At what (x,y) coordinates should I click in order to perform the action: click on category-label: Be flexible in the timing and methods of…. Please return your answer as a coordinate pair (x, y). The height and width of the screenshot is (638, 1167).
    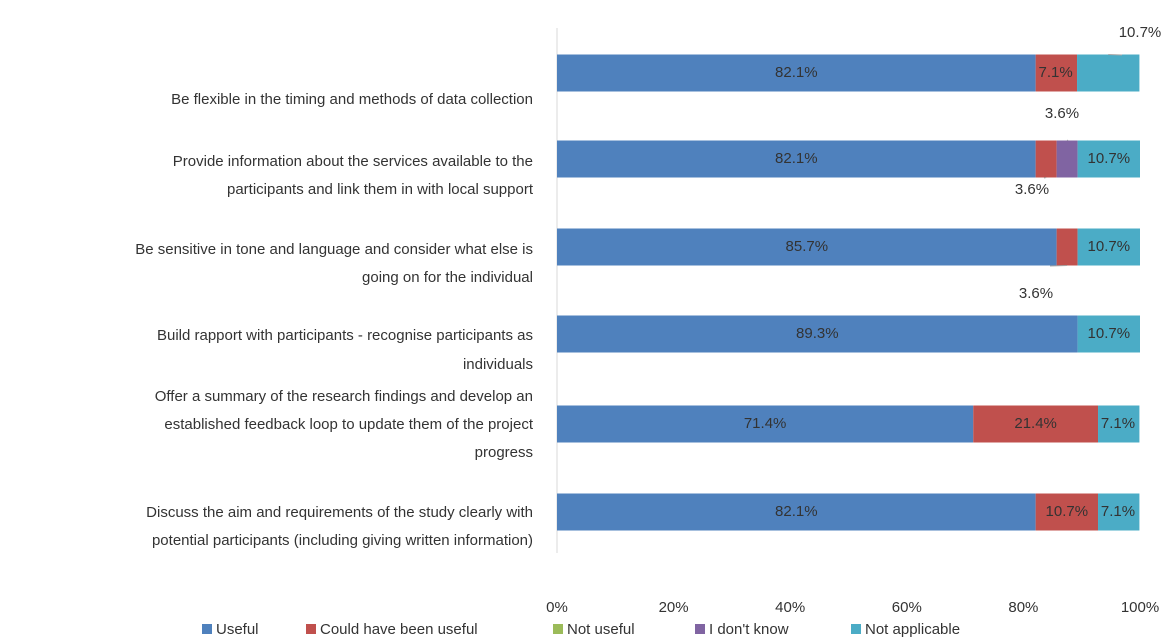
    Looking at the image, I should click on (352, 99).